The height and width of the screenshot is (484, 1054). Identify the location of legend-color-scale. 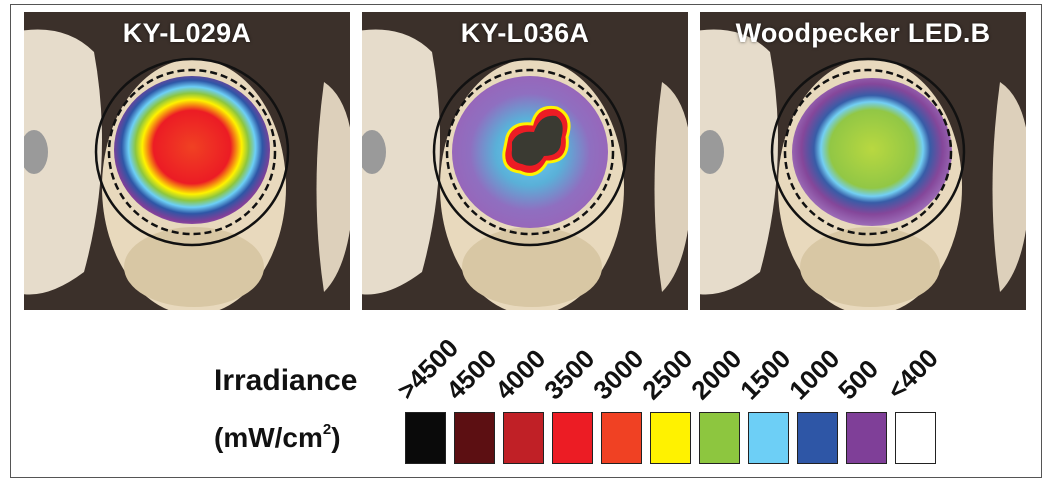
(670, 438).